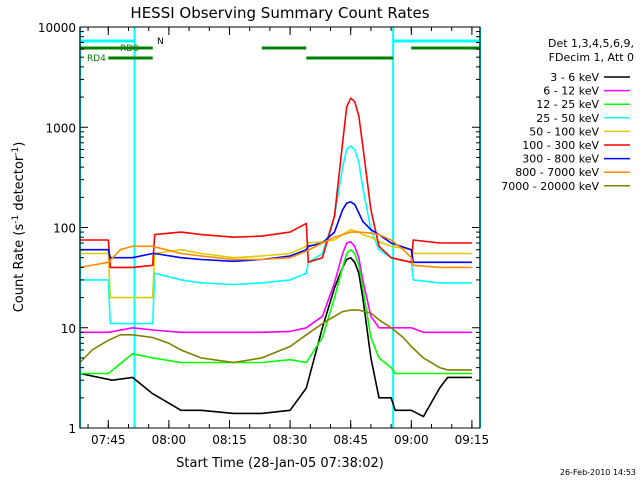 This screenshot has width=640, height=480. Describe the element at coordinates (472, 440) in the screenshot. I see `x-tick-label-6: 09:15` at that location.